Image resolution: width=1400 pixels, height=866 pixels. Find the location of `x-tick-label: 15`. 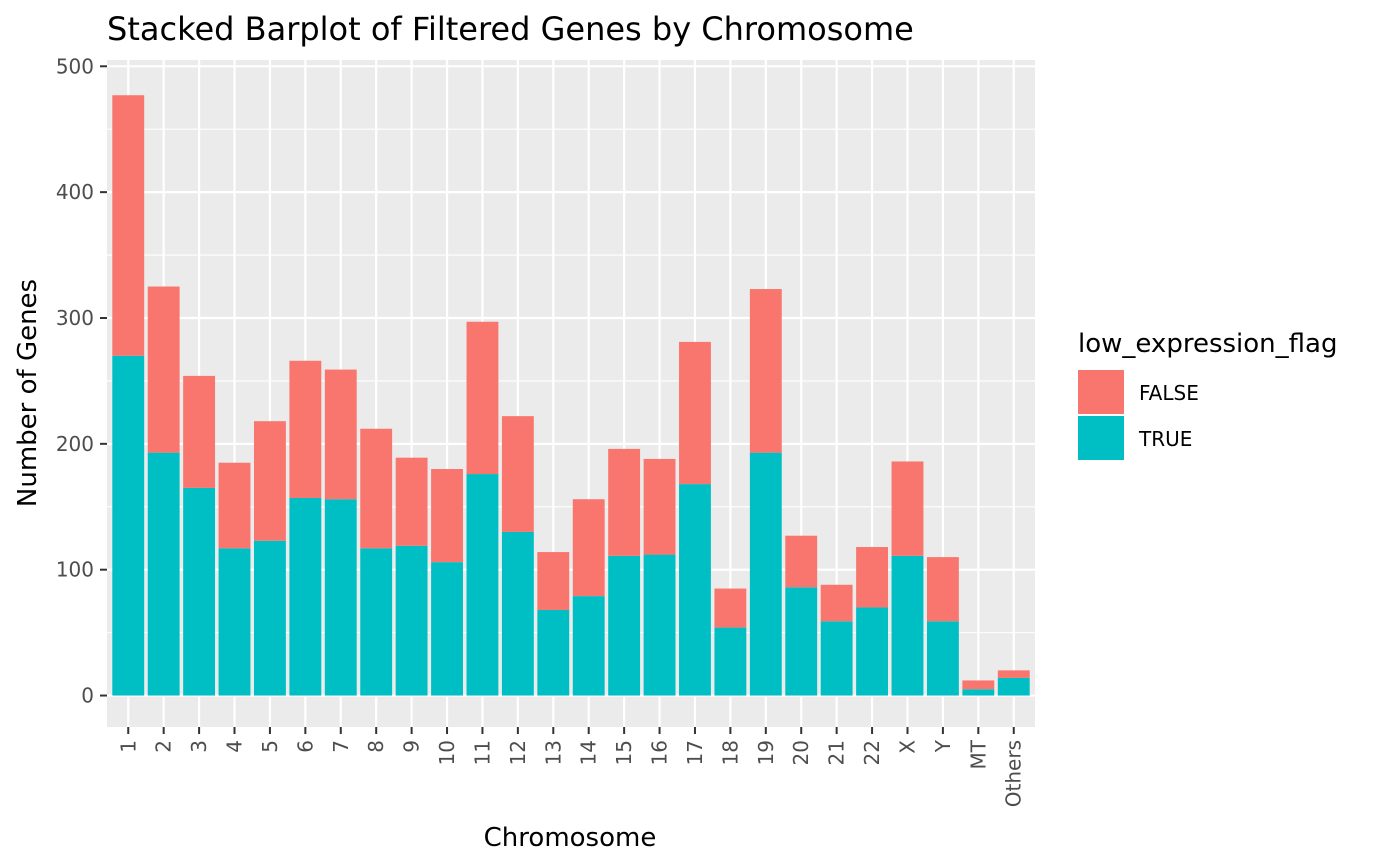

x-tick-label: 15 is located at coordinates (624, 752).